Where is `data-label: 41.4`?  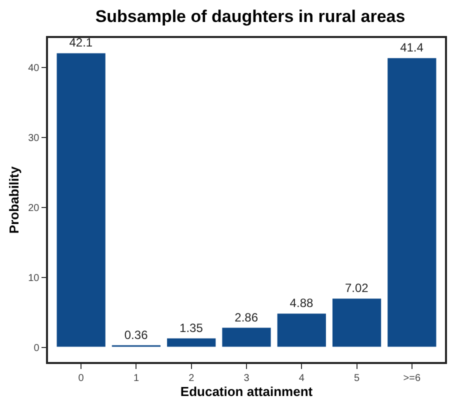
data-label: 41.4 is located at coordinates (412, 47).